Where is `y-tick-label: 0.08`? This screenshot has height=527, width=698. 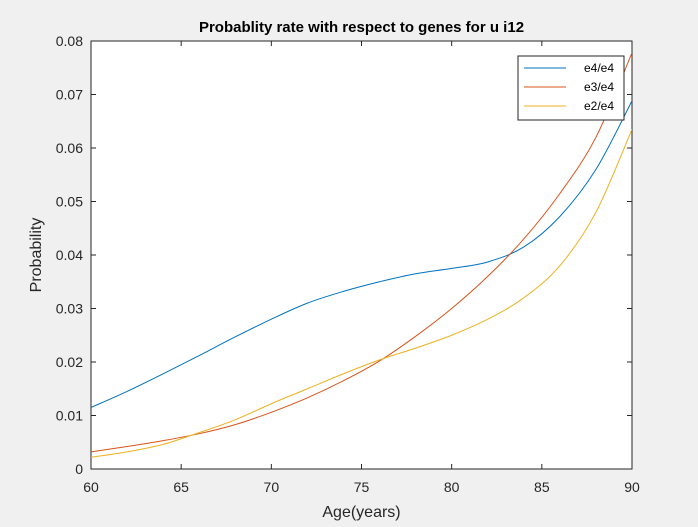
y-tick-label: 0.08 is located at coordinates (69, 41).